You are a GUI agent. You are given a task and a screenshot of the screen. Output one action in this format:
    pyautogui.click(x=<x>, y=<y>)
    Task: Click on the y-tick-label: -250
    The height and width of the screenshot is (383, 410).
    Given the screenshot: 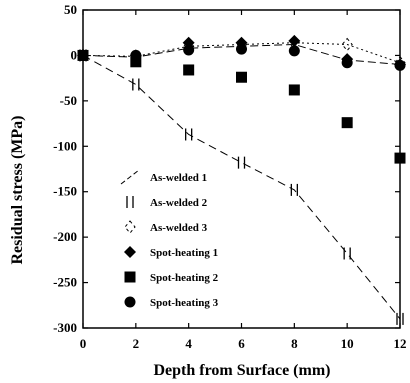 What is the action you would take?
    pyautogui.click(x=65, y=282)
    